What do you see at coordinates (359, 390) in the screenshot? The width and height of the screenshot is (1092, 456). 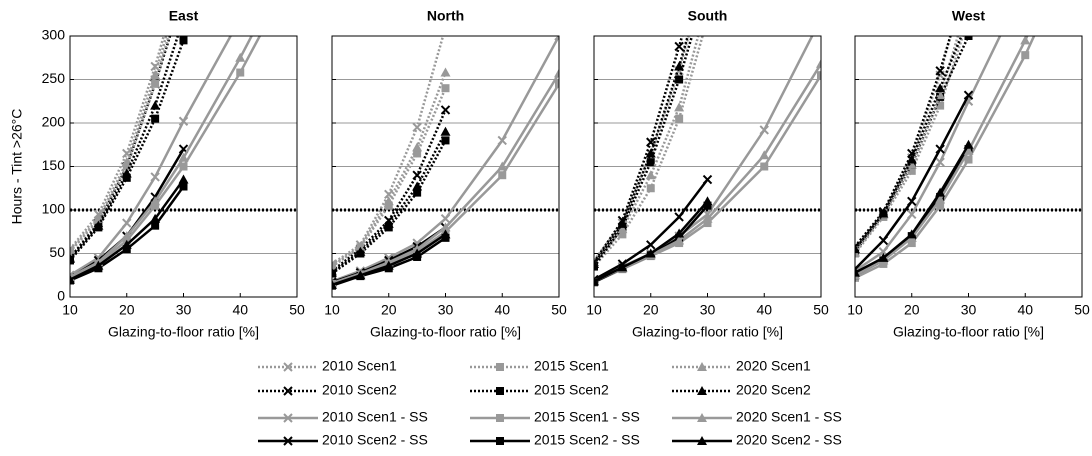 I see `legend-label: 2010 Scen2` at bounding box center [359, 390].